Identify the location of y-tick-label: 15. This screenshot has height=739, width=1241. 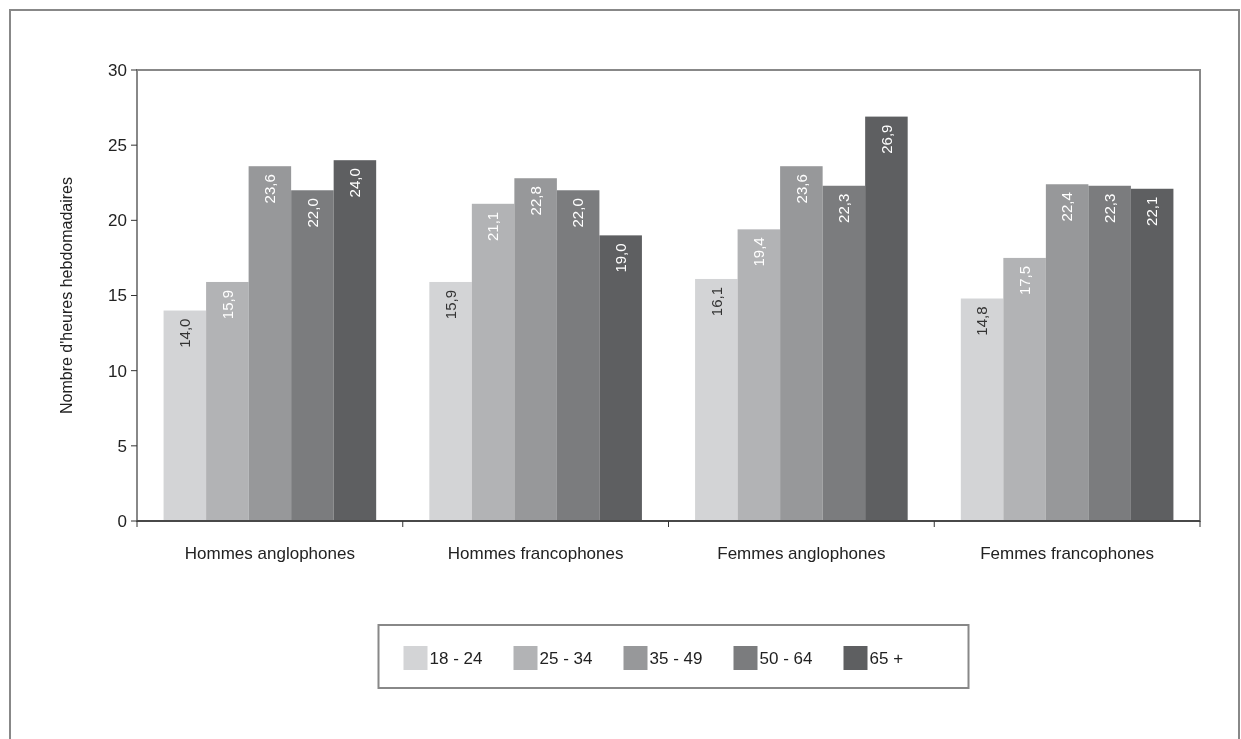
(117, 296).